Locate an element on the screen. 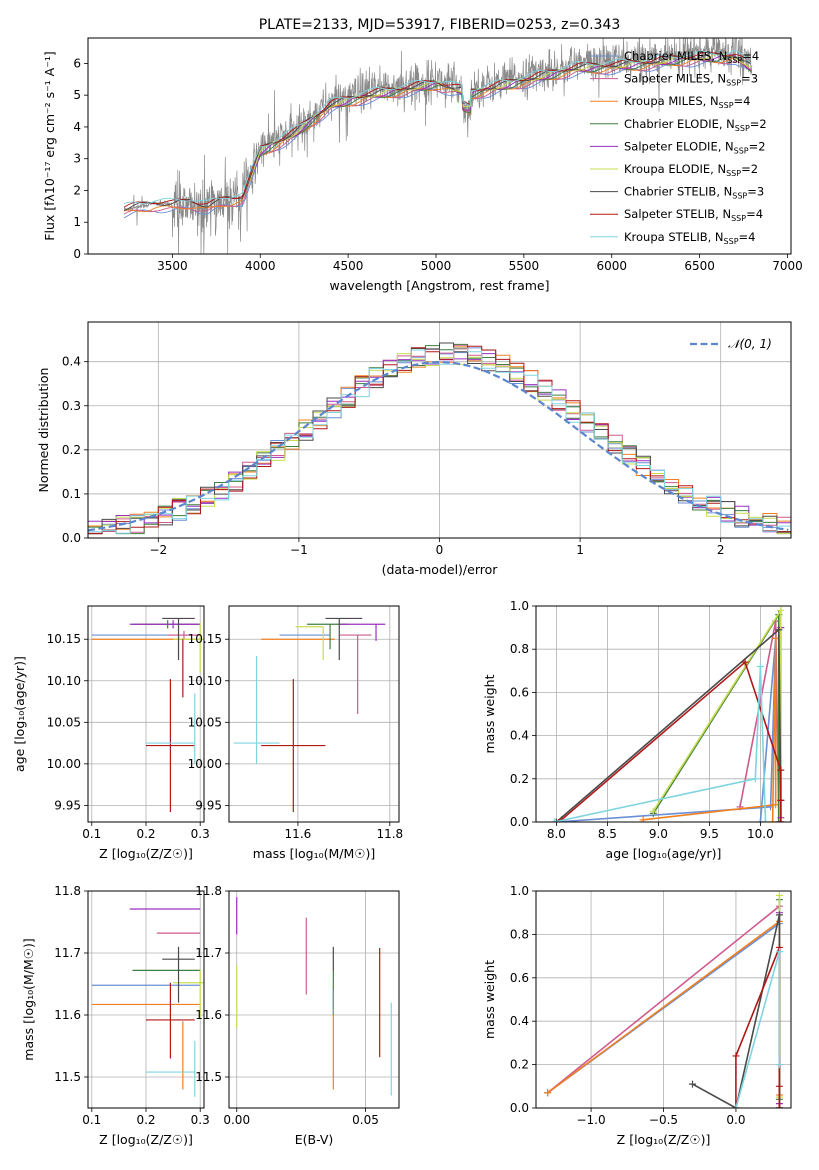 This screenshot has height=1170, width=819. weight-marker-chabrier_stelib is located at coordinates (779, 915).